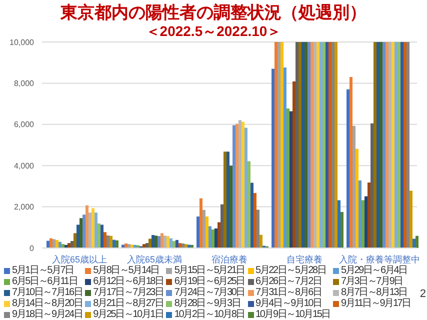 The height and width of the screenshot is (320, 427). Describe the element at coordinates (47, 292) in the screenshot. I see `legend-label: 7月10日～7月16日` at that location.